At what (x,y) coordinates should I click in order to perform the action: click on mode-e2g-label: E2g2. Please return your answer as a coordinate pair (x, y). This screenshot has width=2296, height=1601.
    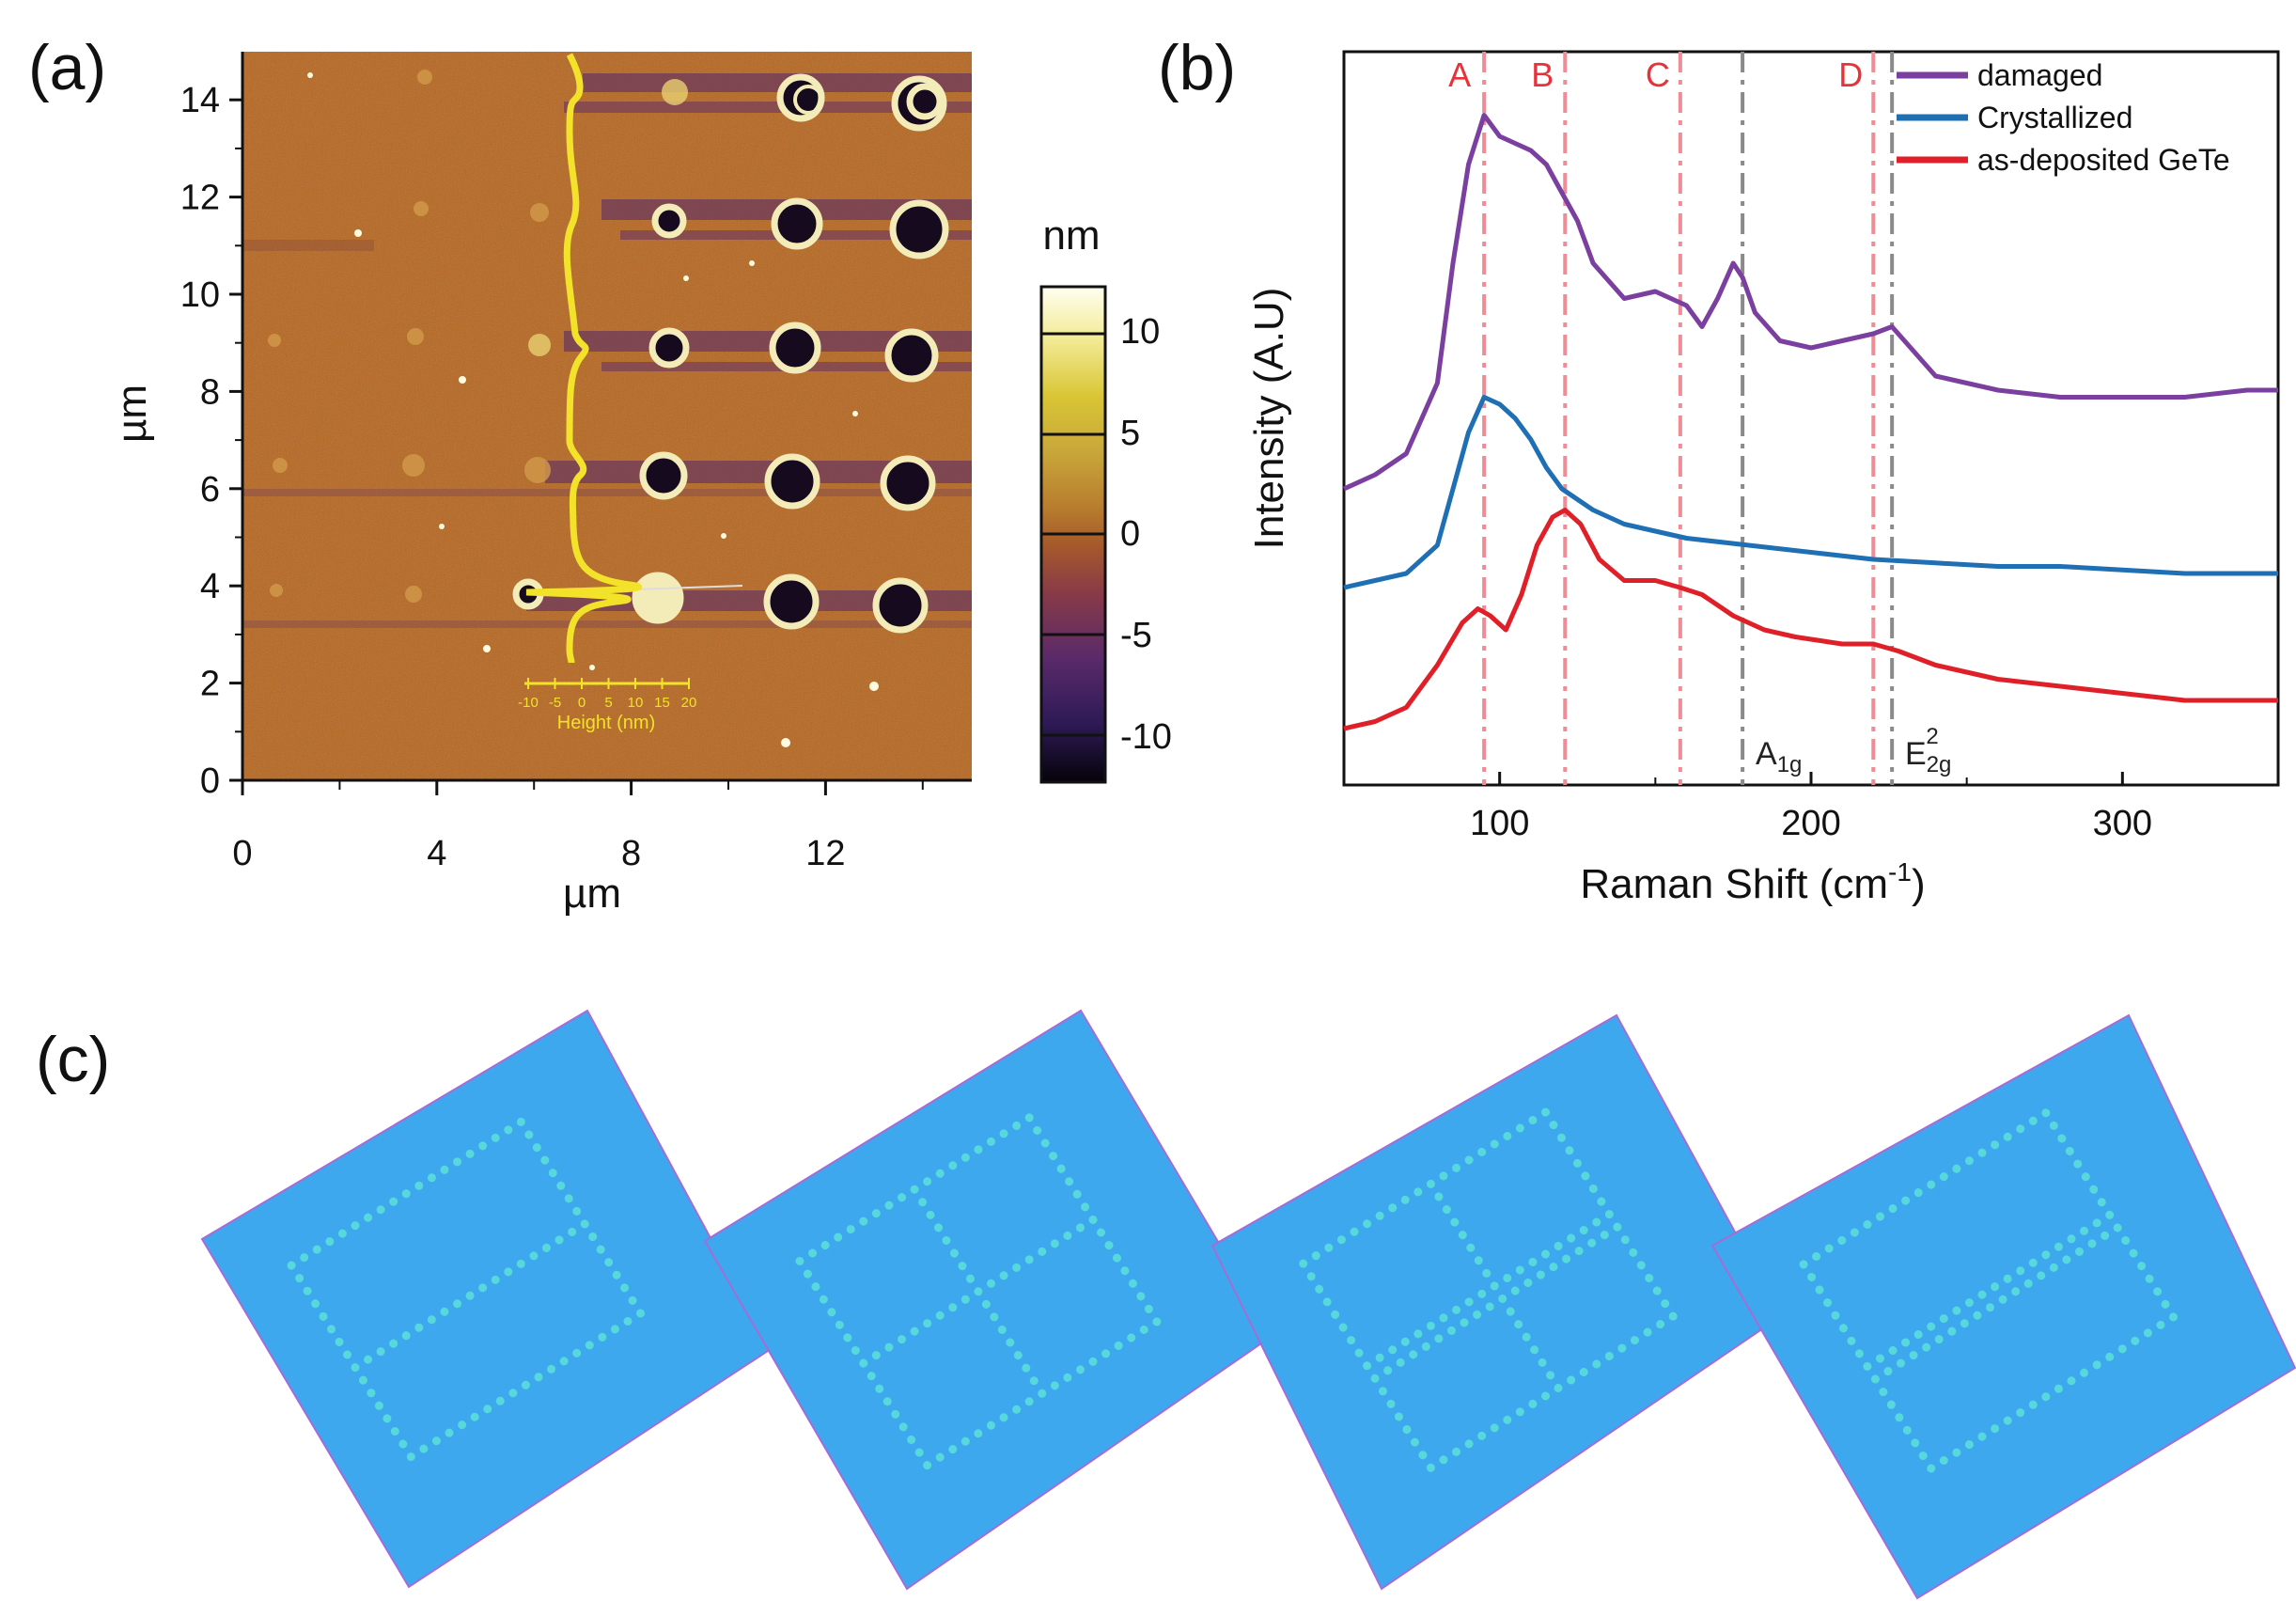
    Looking at the image, I should click on (1928, 750).